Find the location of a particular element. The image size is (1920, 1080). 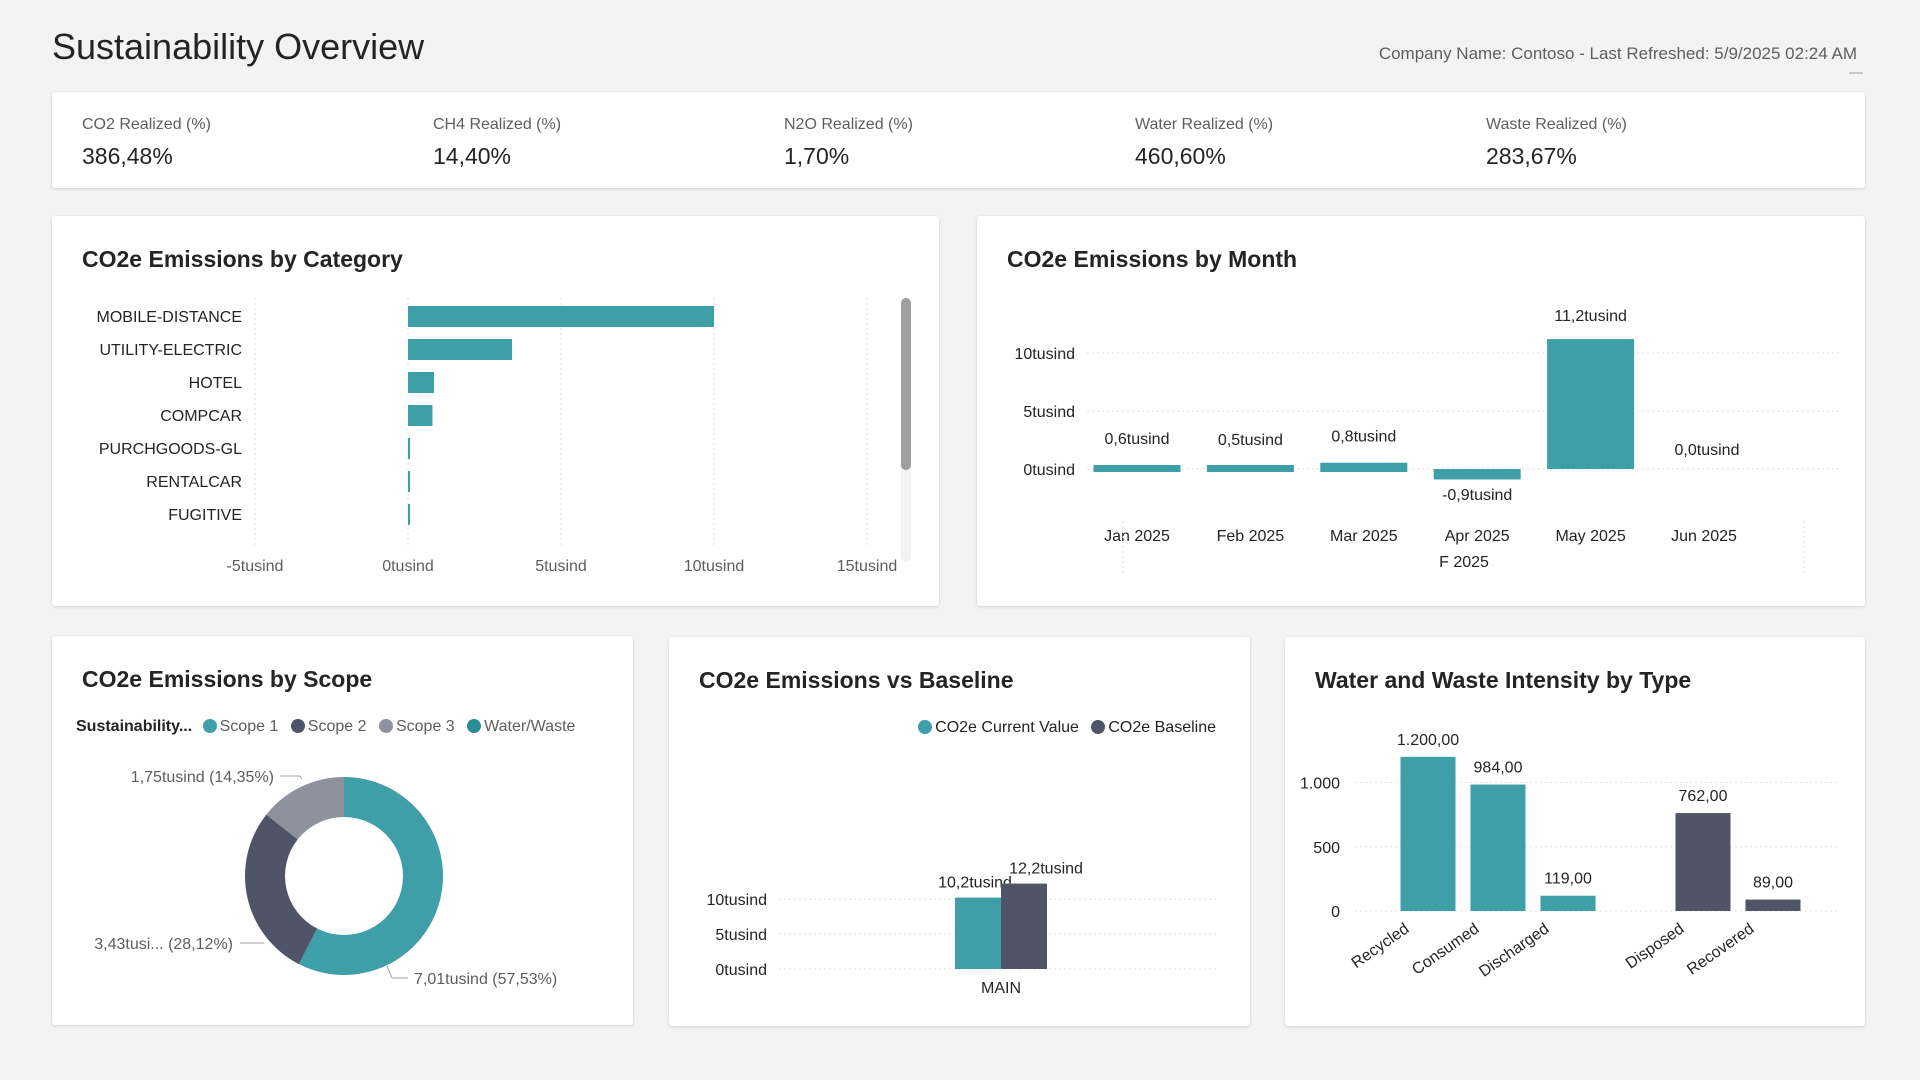

x-tick-label: Jan 2025 is located at coordinates (1137, 536).